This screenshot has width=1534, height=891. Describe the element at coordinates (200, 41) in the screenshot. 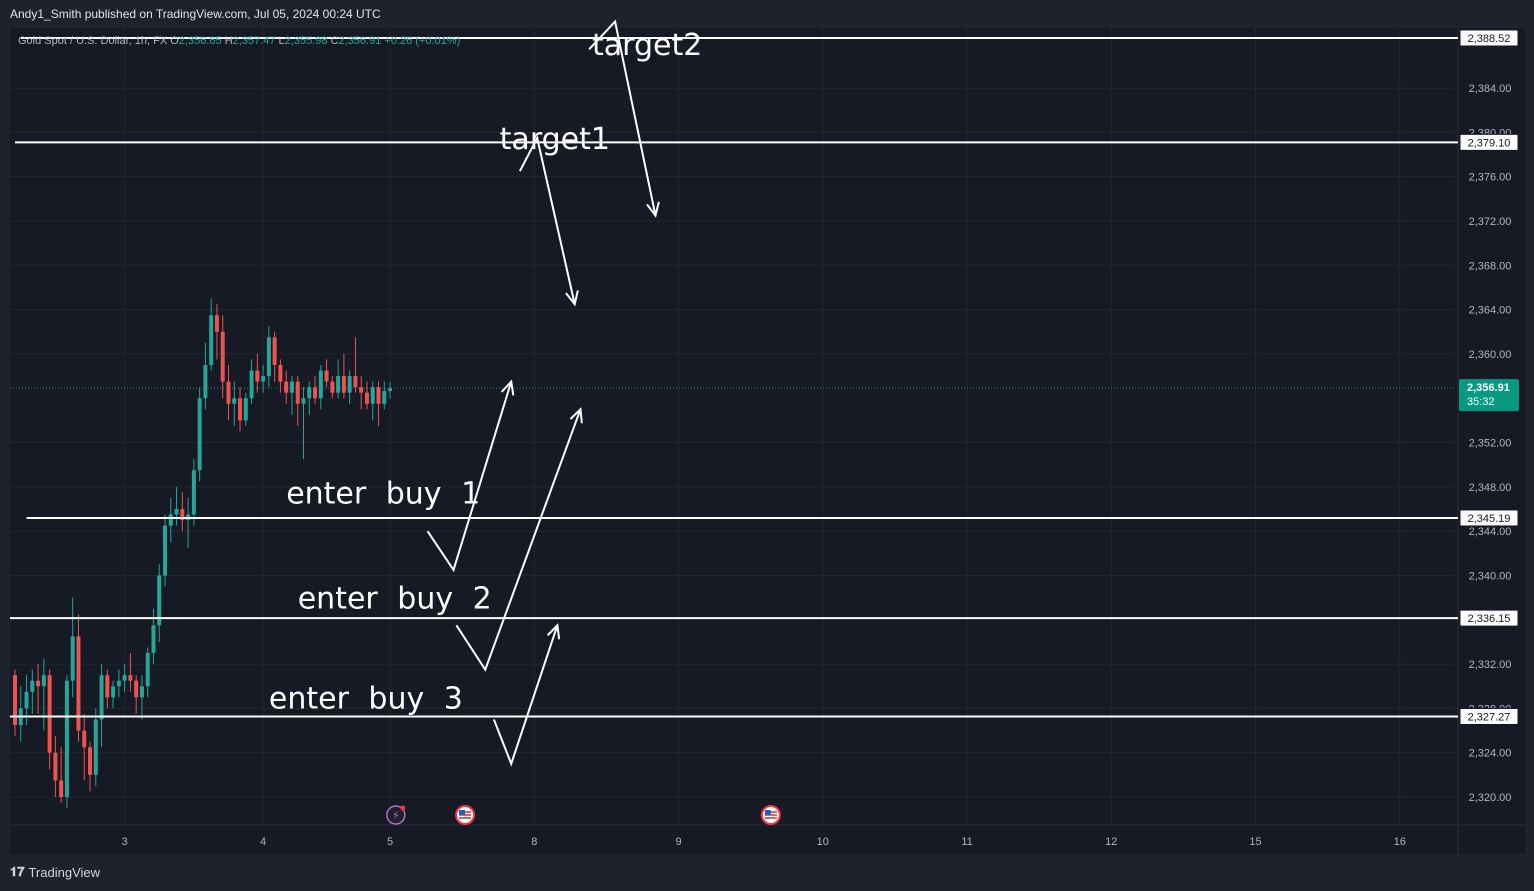

I see `legend-open: 2,356.65` at that location.